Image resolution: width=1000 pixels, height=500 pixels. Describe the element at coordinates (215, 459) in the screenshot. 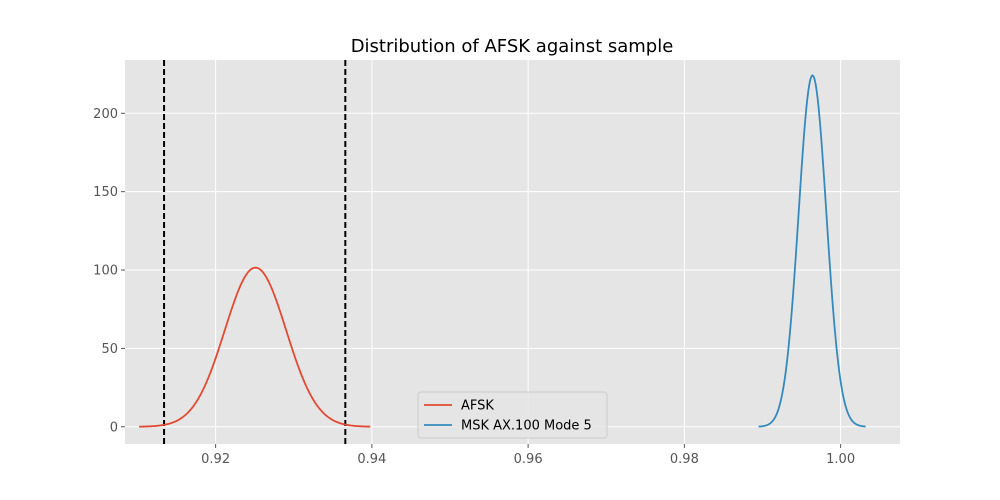

I see `x-tick-label: 0.92` at that location.